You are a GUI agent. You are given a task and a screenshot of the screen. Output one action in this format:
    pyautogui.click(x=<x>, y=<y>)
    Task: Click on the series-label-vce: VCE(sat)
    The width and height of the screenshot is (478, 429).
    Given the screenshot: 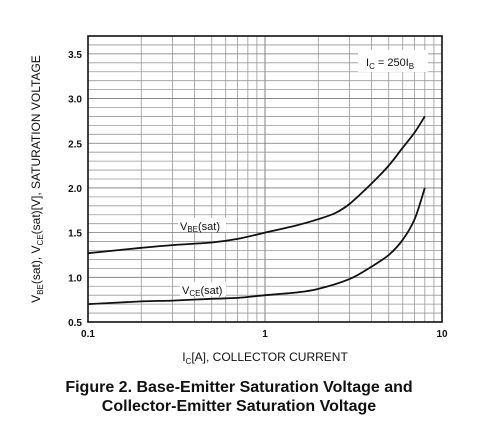 What is the action you would take?
    pyautogui.click(x=202, y=291)
    